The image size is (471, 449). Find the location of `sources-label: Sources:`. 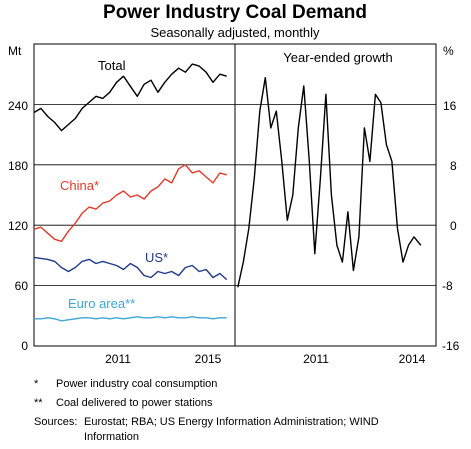

sources-label: Sources: is located at coordinates (55, 422).